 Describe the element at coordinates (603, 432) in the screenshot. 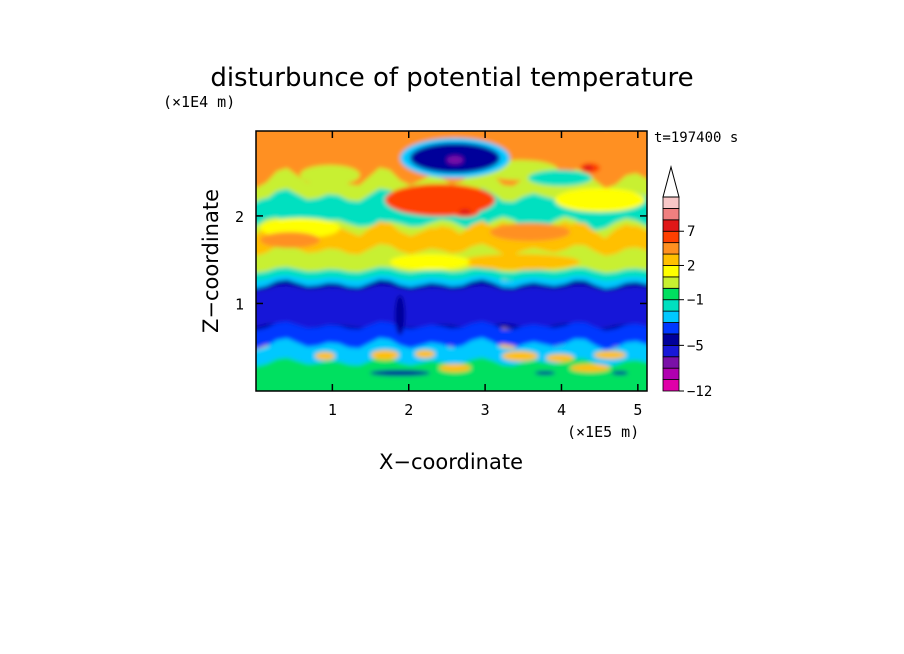

I see `x-unit-label: (×1E5 m)` at that location.